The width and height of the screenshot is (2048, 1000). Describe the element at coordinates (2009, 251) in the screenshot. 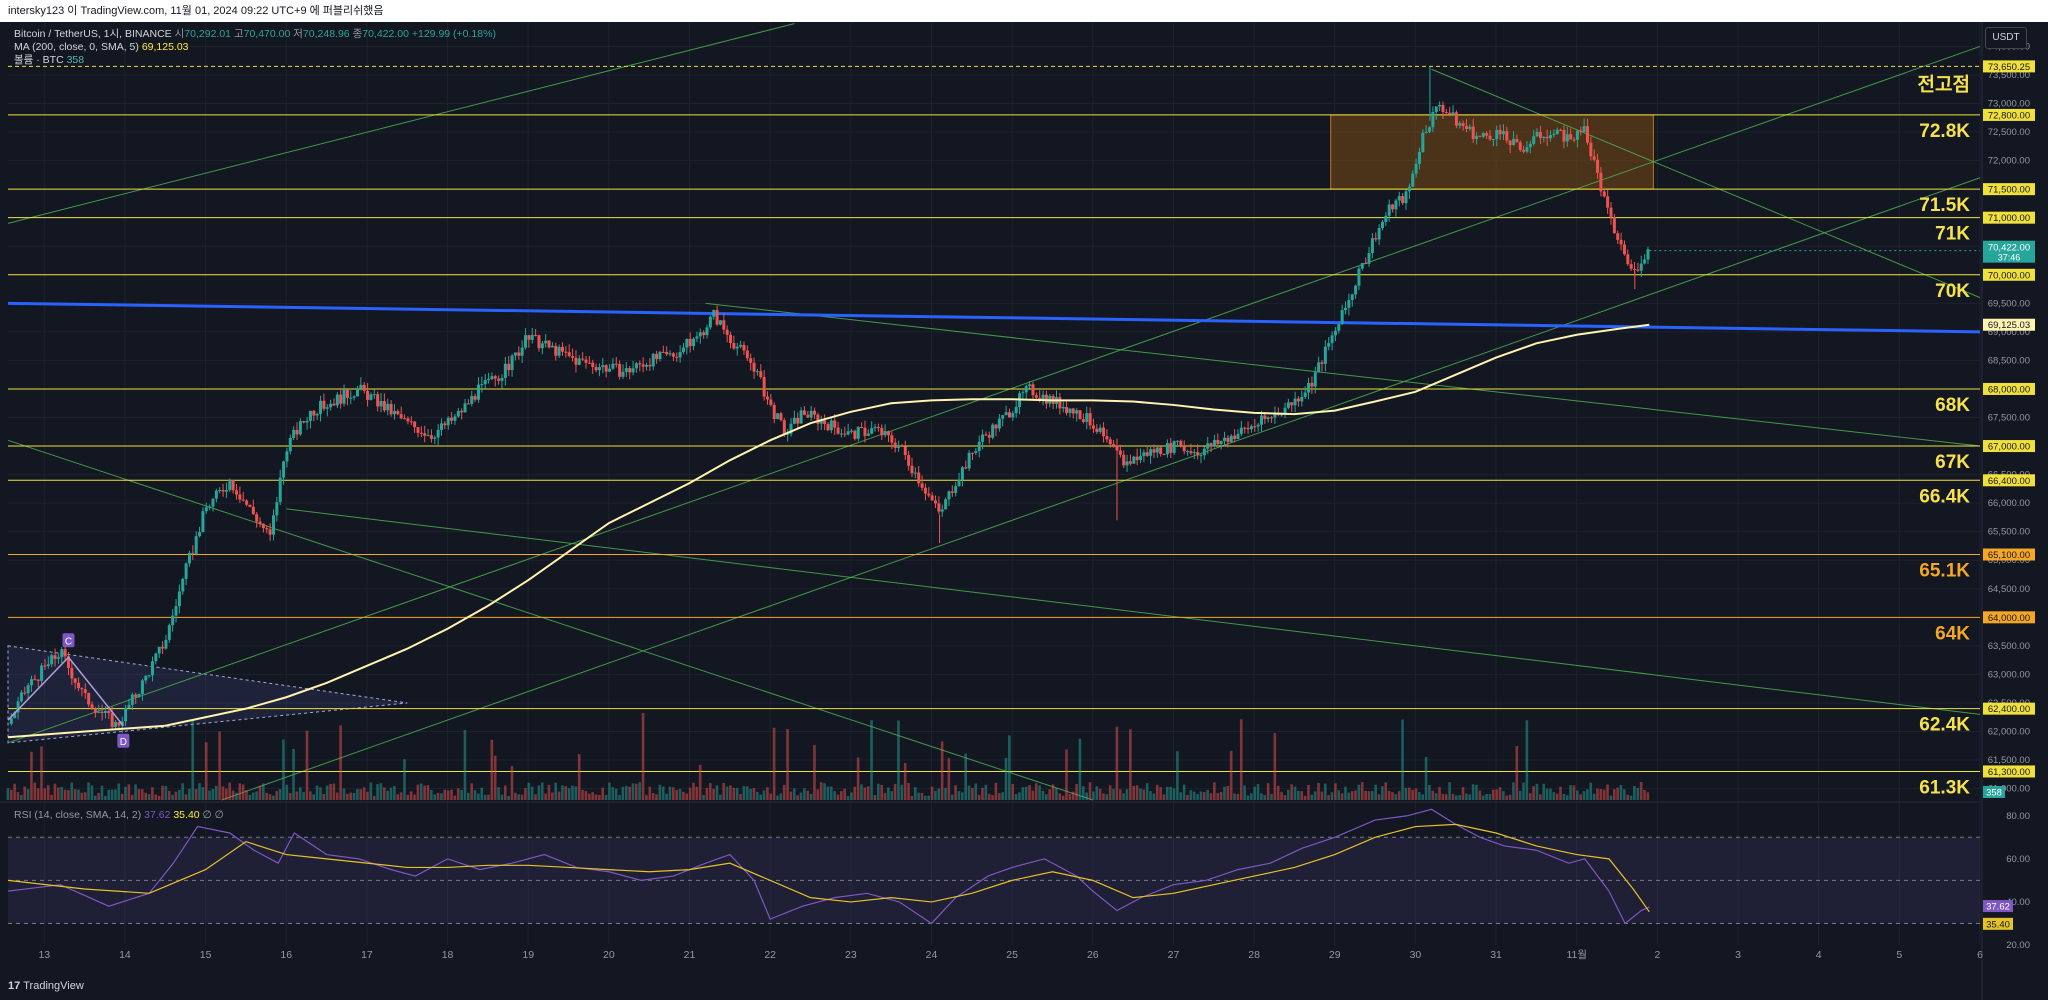

I see `current-price-tag` at that location.